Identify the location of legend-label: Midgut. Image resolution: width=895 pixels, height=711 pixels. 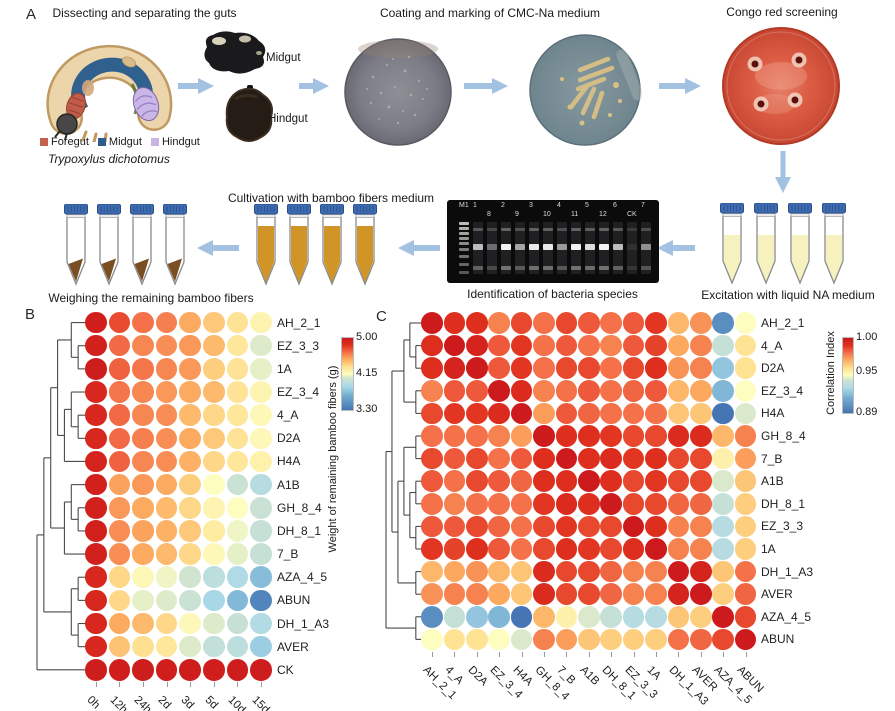
(125, 142).